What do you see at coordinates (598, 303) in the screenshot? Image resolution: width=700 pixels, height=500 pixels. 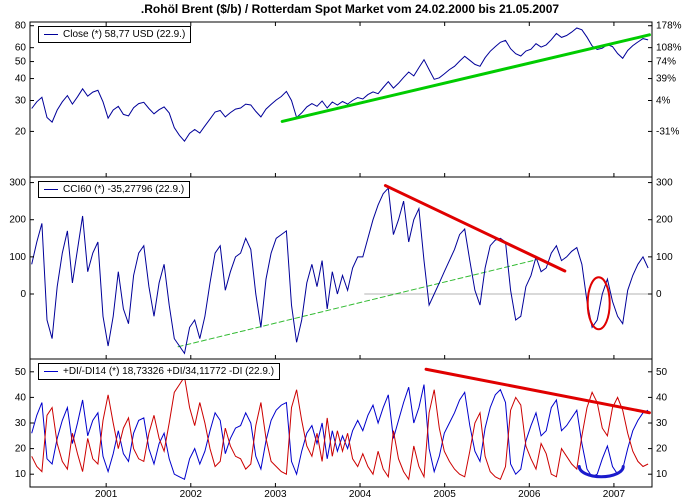 I see `cci-ellipse-annotation` at bounding box center [598, 303].